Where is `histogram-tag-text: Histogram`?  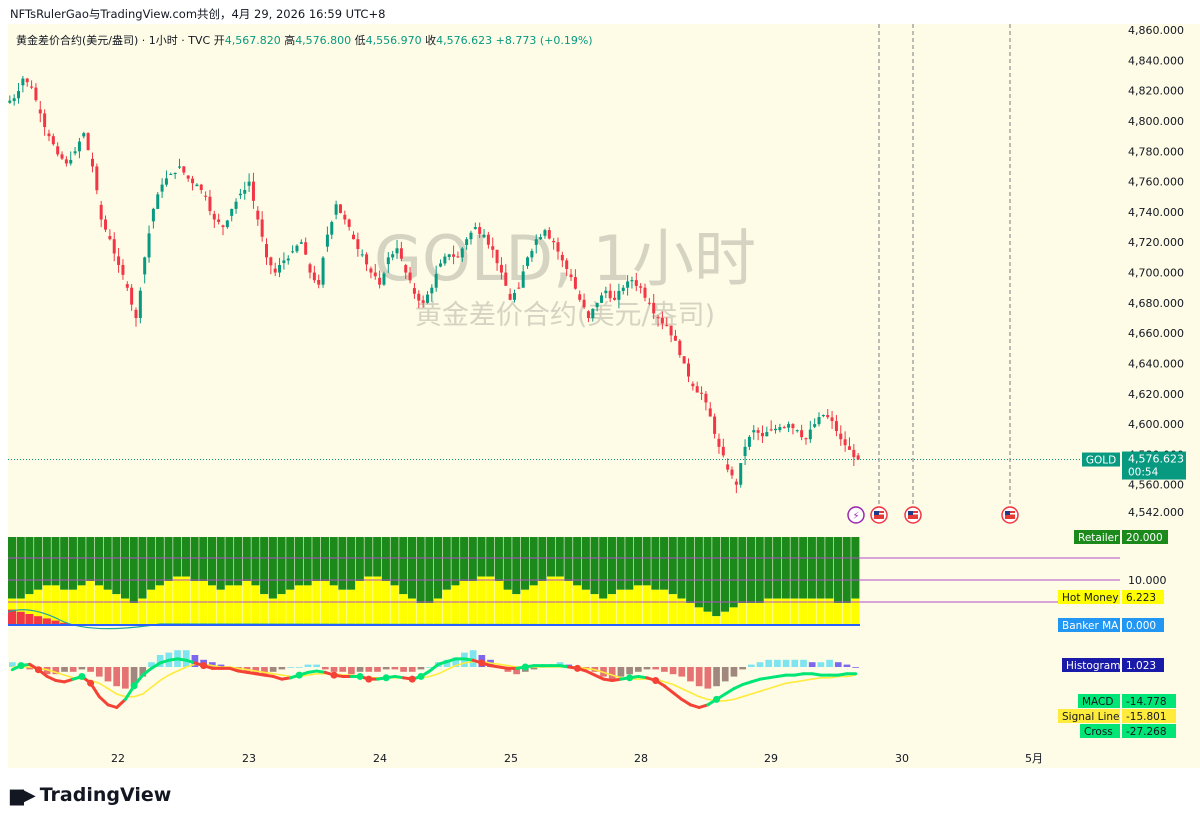 histogram-tag-text: Histogram is located at coordinates (1093, 666).